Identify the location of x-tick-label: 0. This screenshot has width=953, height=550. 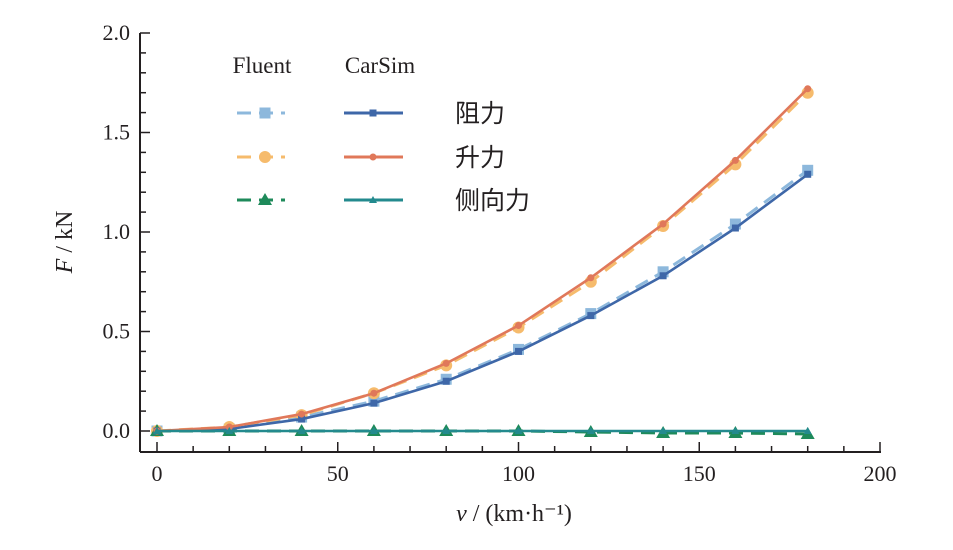
(157, 473).